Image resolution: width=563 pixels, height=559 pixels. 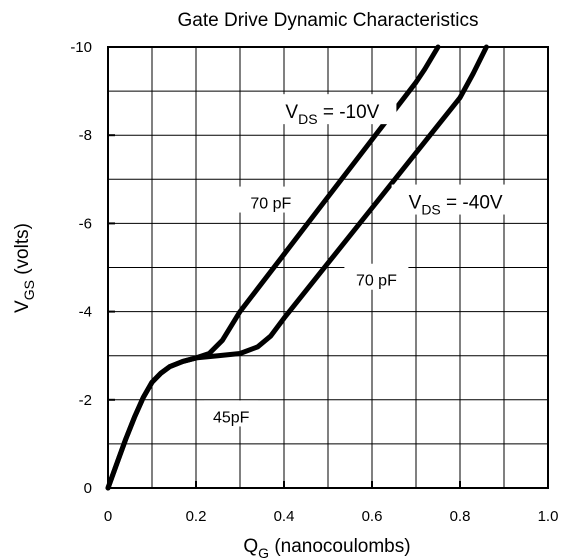 I want to click on cap-70-left-background, so click(x=270, y=199).